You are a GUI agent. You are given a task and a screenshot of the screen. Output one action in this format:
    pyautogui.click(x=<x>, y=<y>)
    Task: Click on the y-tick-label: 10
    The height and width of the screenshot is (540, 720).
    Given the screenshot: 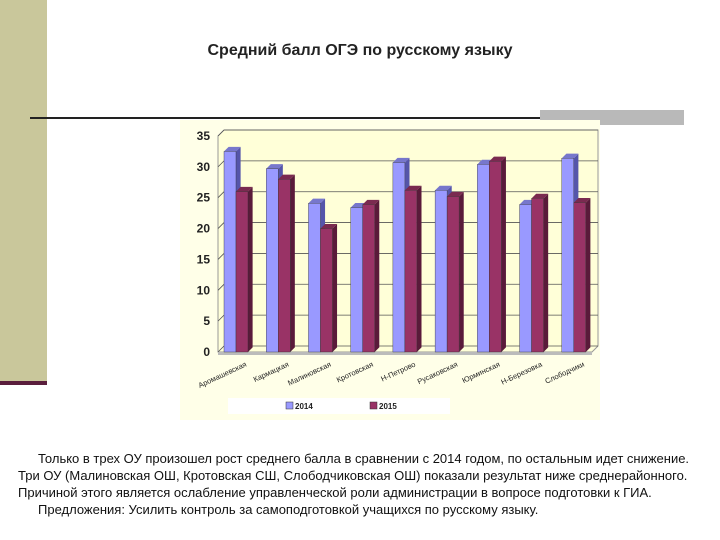 What is the action you would take?
    pyautogui.click(x=204, y=290)
    